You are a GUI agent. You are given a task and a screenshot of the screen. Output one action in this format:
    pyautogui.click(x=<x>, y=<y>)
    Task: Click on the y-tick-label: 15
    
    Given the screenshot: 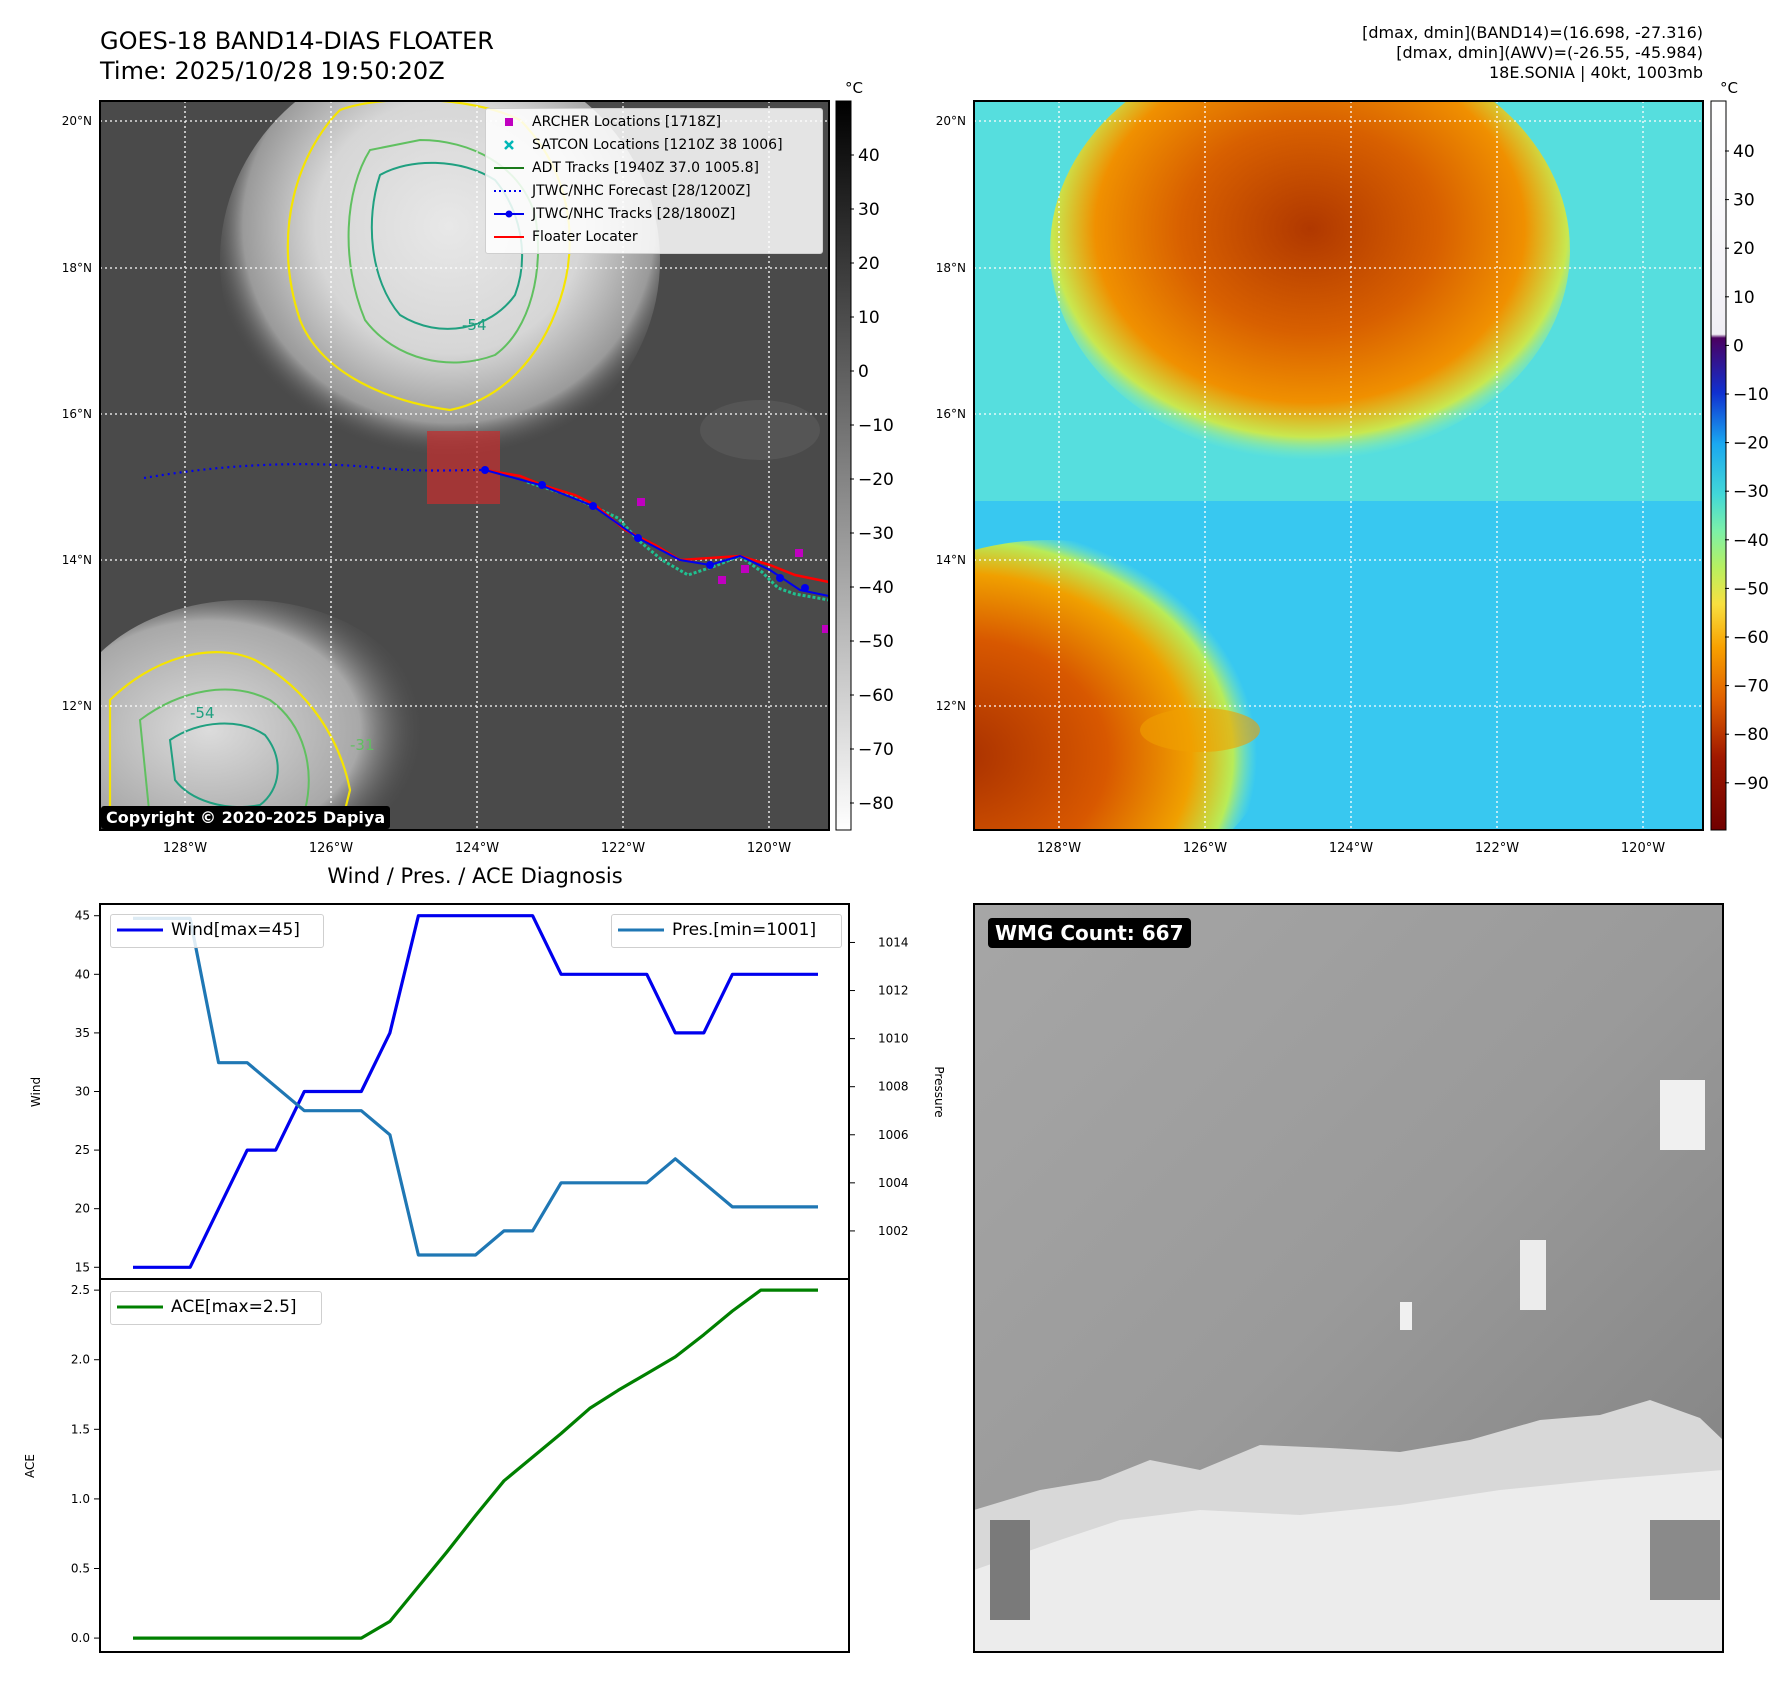 What is the action you would take?
    pyautogui.click(x=82, y=1267)
    